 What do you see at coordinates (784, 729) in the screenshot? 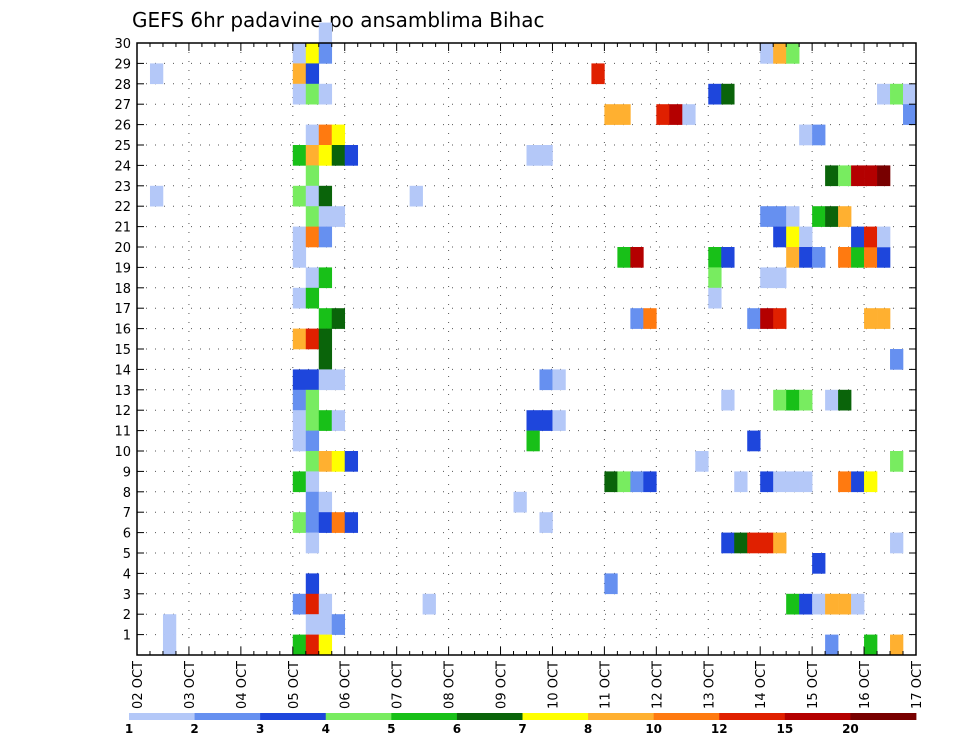
I see `colorbar-label: 15` at bounding box center [784, 729].